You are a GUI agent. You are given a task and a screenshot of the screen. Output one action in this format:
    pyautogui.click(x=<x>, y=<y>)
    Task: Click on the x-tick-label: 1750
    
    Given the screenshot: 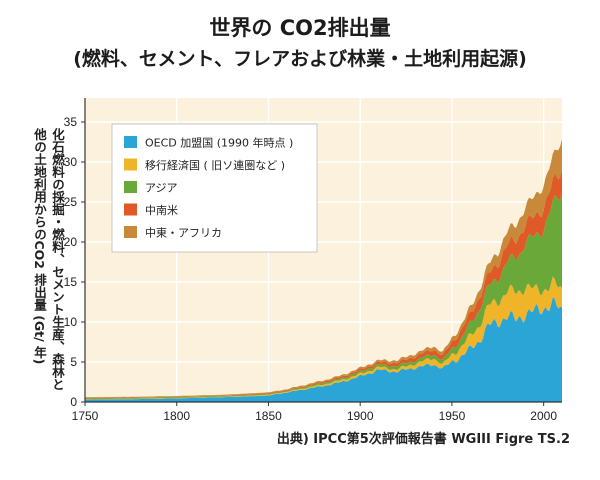 What is the action you would take?
    pyautogui.click(x=85, y=416)
    